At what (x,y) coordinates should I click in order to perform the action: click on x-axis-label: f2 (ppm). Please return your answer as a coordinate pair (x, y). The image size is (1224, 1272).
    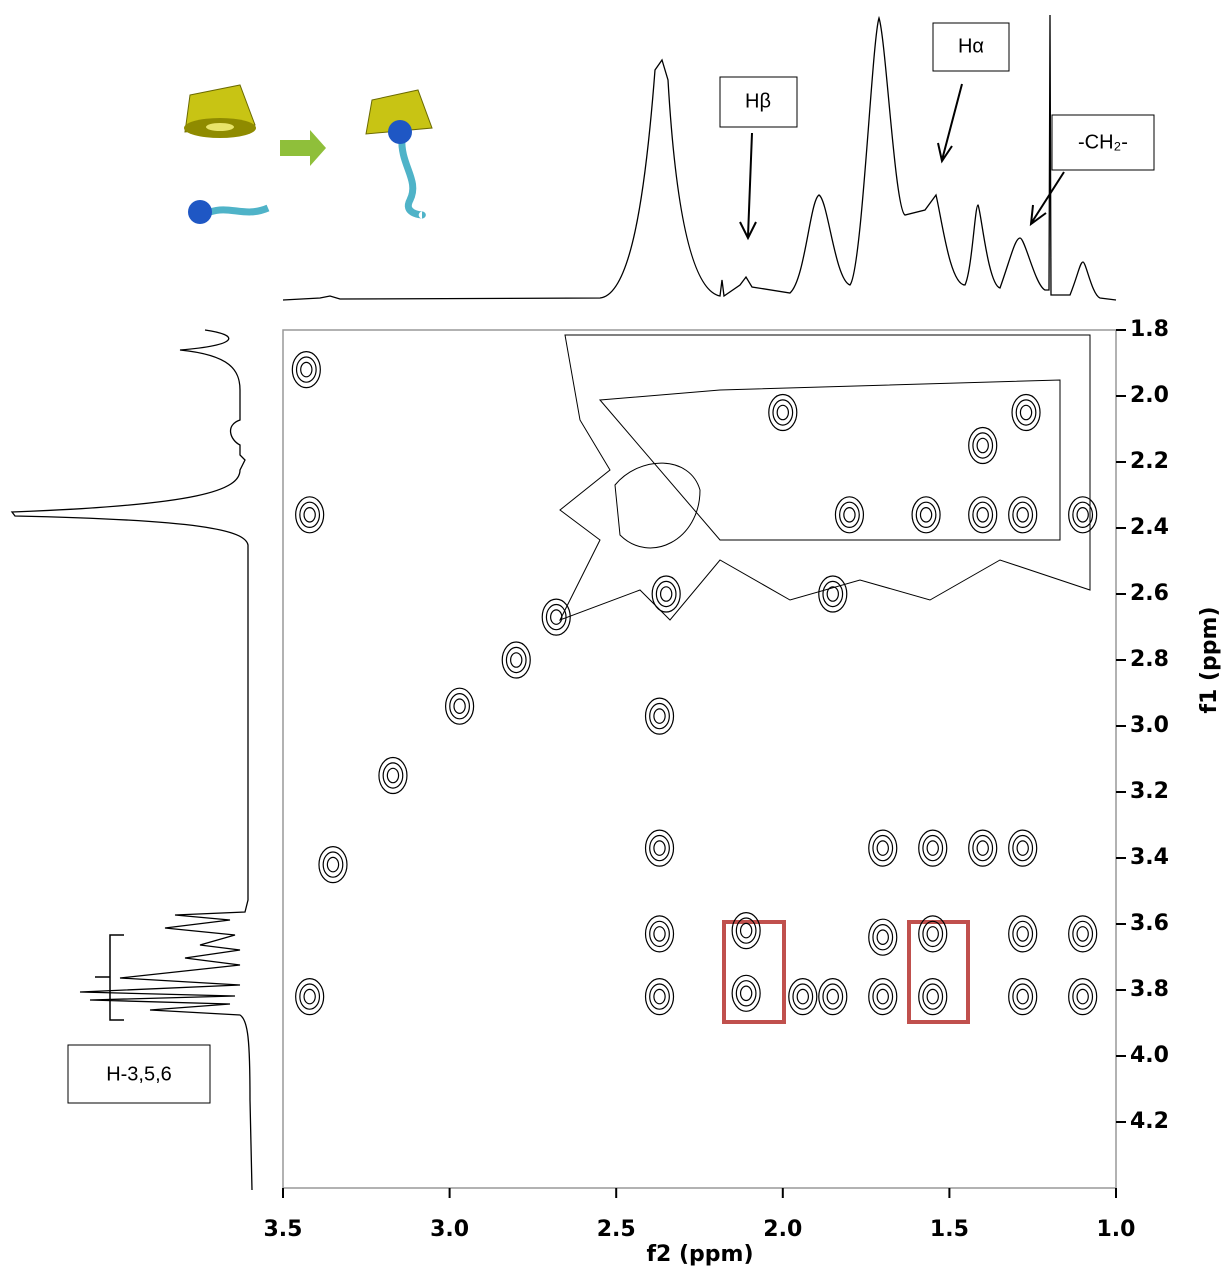
    Looking at the image, I should click on (699, 1254).